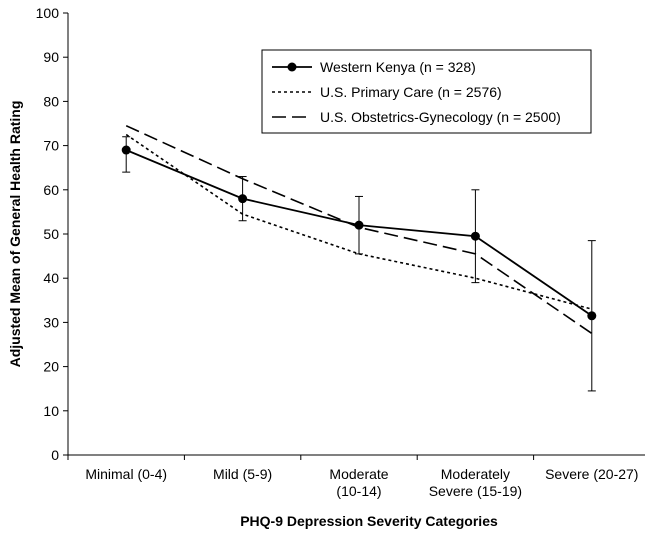 The width and height of the screenshot is (645, 533). I want to click on x-tick-label: Moderately, so click(475, 474).